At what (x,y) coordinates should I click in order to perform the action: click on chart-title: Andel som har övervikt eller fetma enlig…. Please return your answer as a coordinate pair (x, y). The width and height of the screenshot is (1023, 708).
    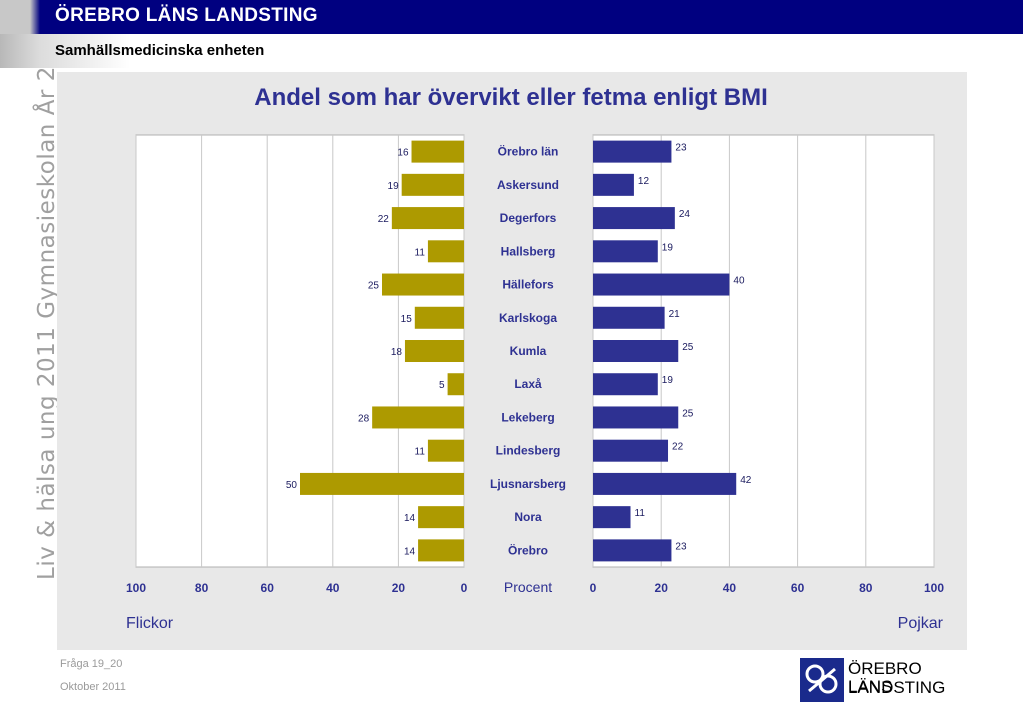
    Looking at the image, I should click on (510, 97).